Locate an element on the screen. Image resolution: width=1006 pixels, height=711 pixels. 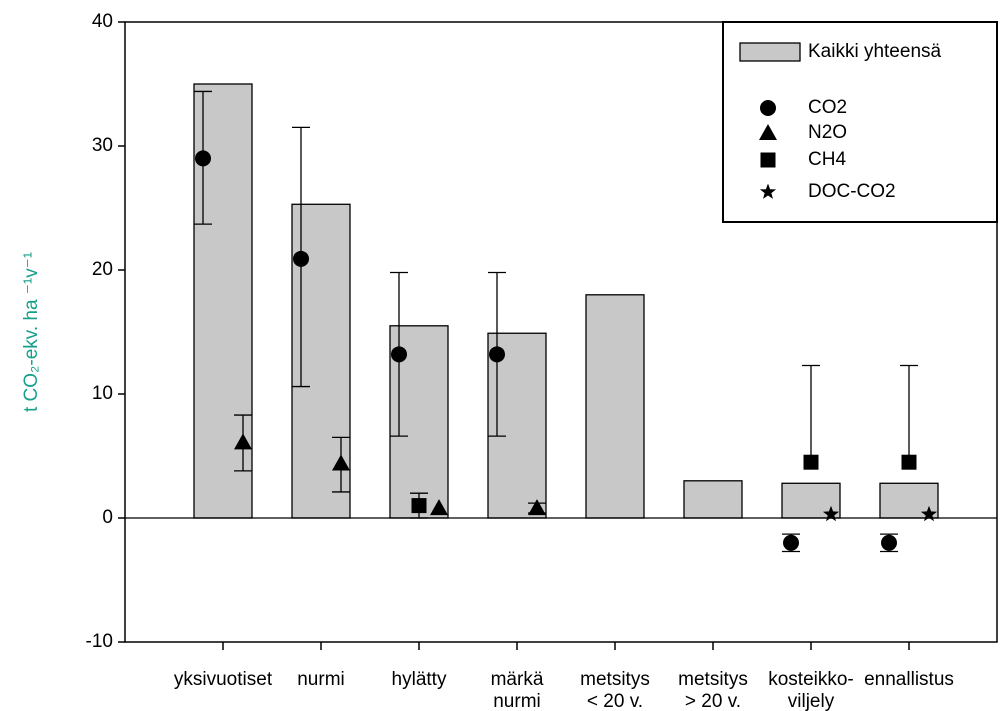
x-tick-label: metsitys > 20 v. is located at coordinates (713, 690).